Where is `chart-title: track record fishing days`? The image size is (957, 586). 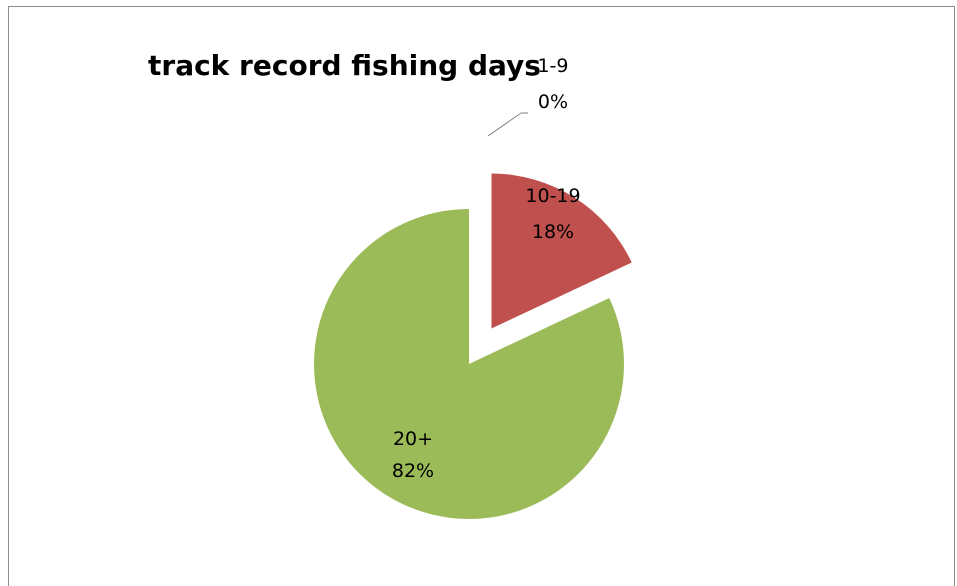 chart-title: track record fishing days is located at coordinates (344, 65).